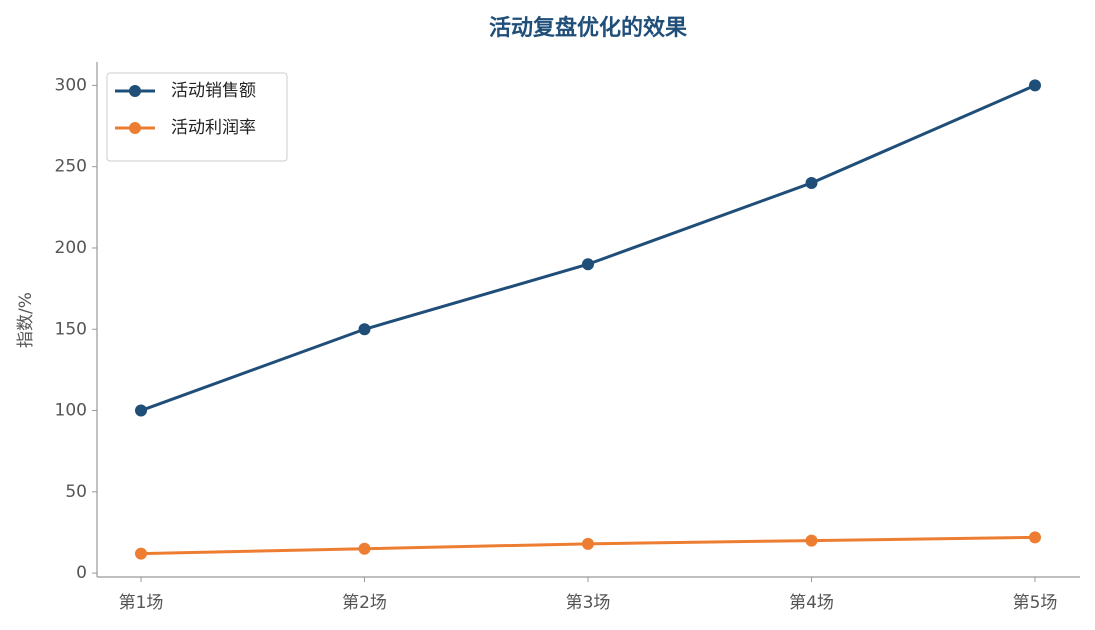 This screenshot has height=630, width=1095. What do you see at coordinates (364, 603) in the screenshot?
I see `x-tick-label: 第2场` at bounding box center [364, 603].